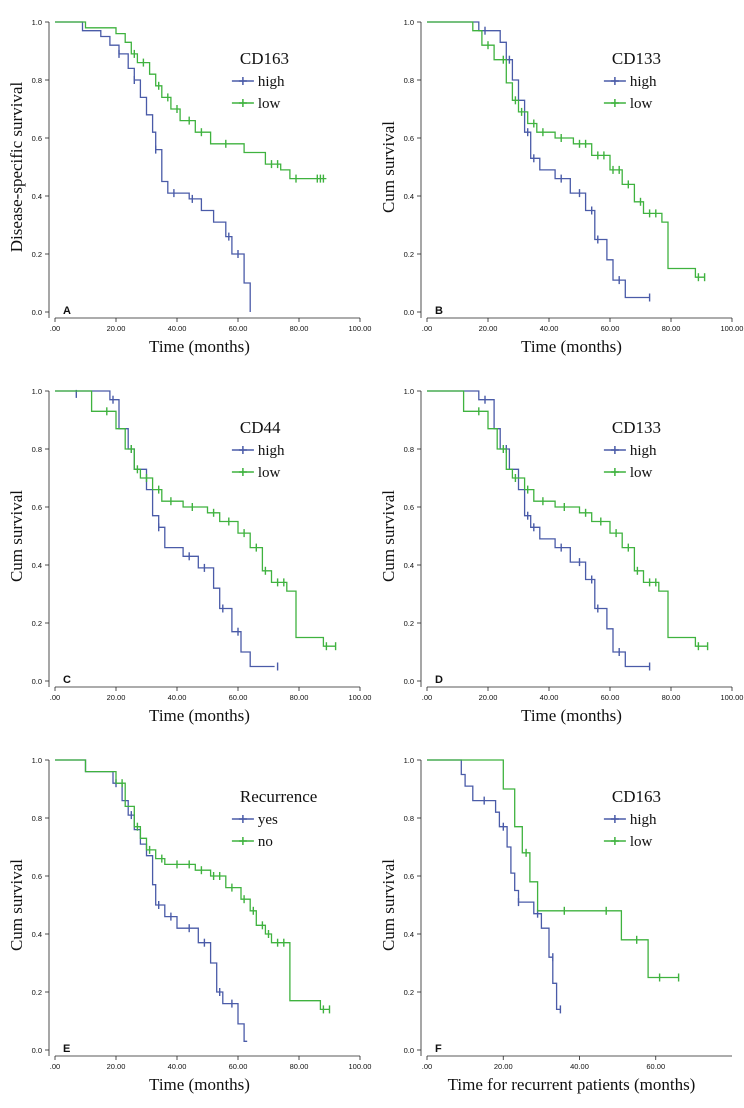 The image size is (744, 1108). I want to click on survival-curve-no, so click(192, 885).